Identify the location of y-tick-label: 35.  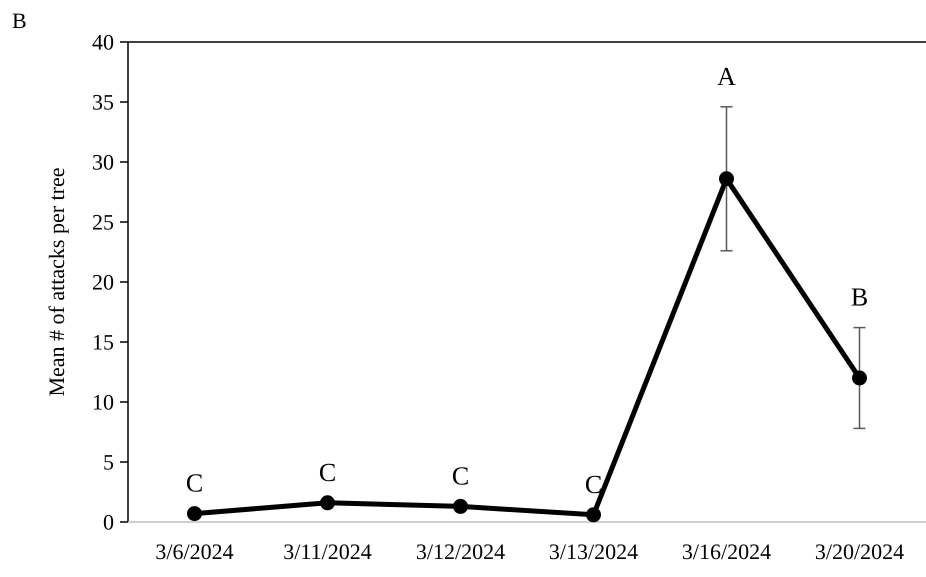
(103, 102).